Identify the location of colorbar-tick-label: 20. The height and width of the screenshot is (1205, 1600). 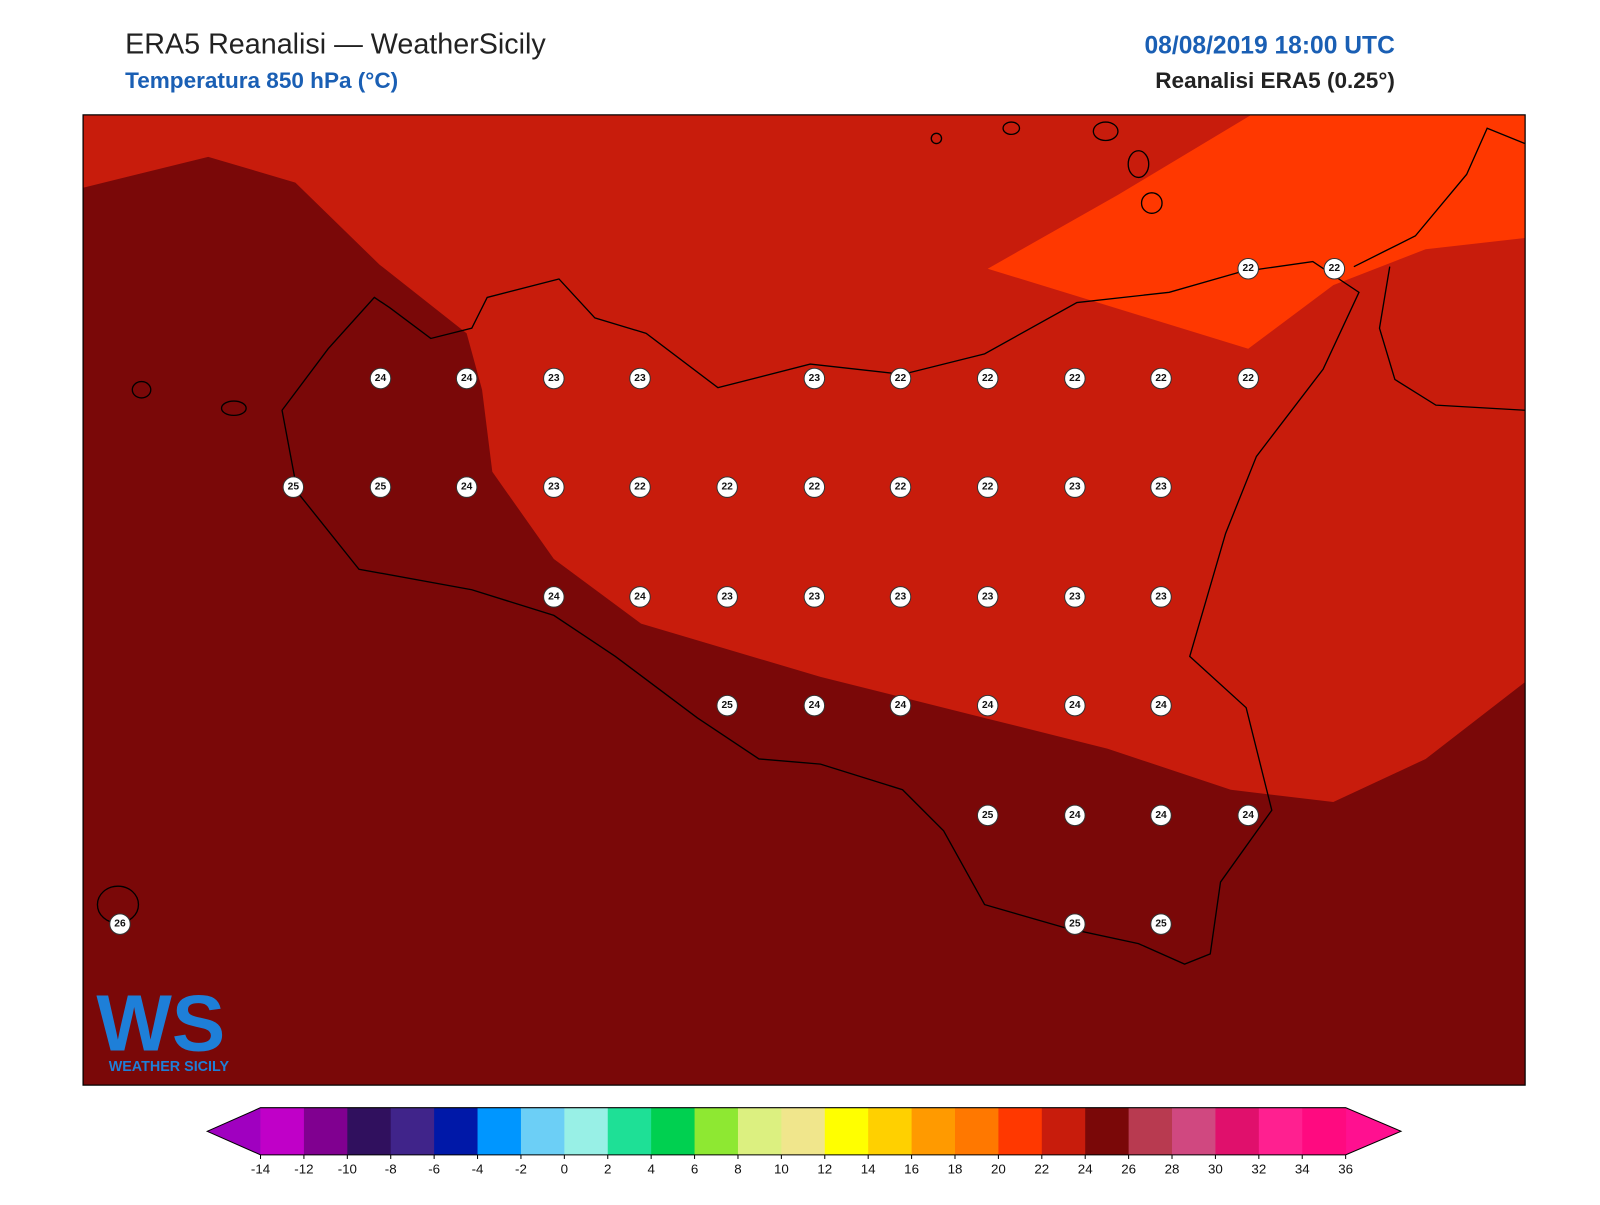
(998, 1168).